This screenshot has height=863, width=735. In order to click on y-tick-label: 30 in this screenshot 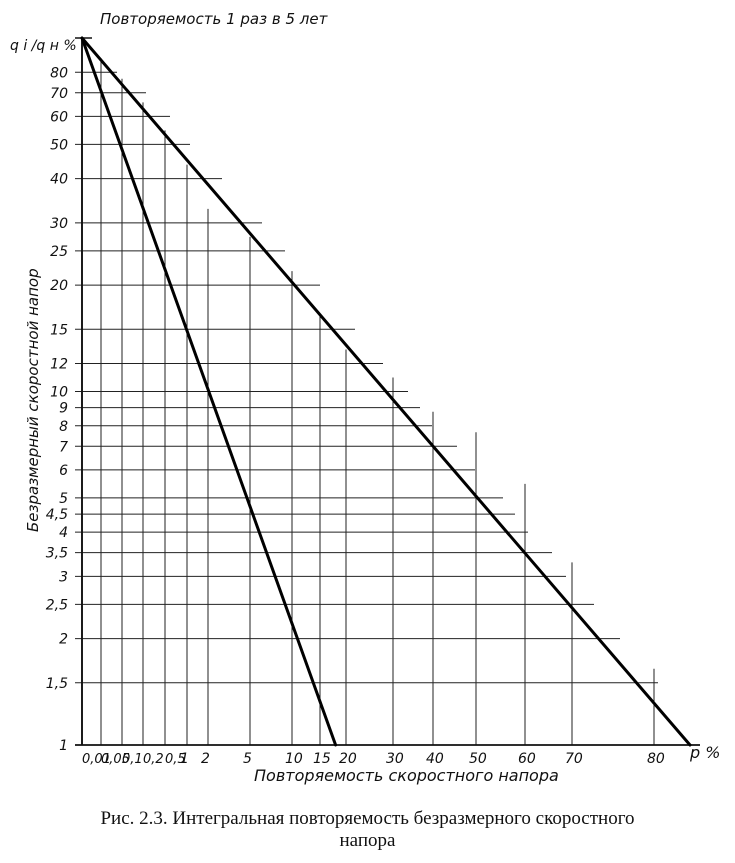, I will do `click(59, 224)`.